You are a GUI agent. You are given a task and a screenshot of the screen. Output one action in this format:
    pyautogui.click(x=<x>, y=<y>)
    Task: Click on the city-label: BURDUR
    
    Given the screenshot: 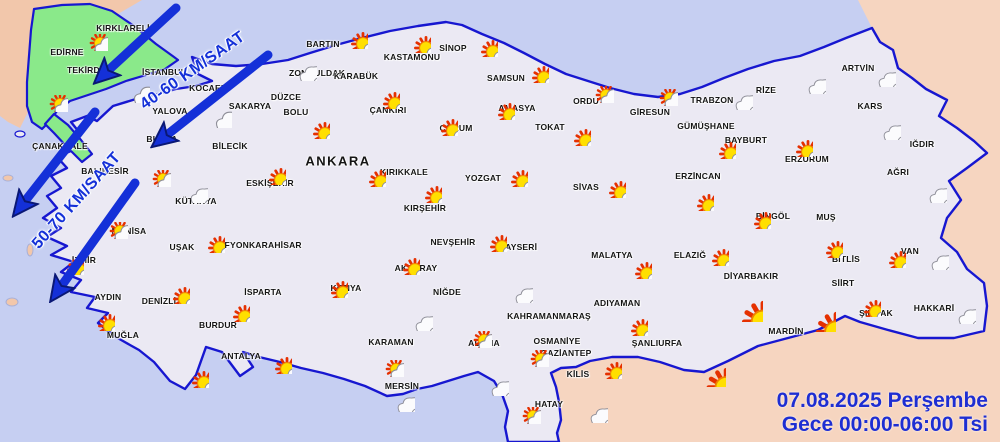 What is the action you would take?
    pyautogui.click(x=218, y=325)
    